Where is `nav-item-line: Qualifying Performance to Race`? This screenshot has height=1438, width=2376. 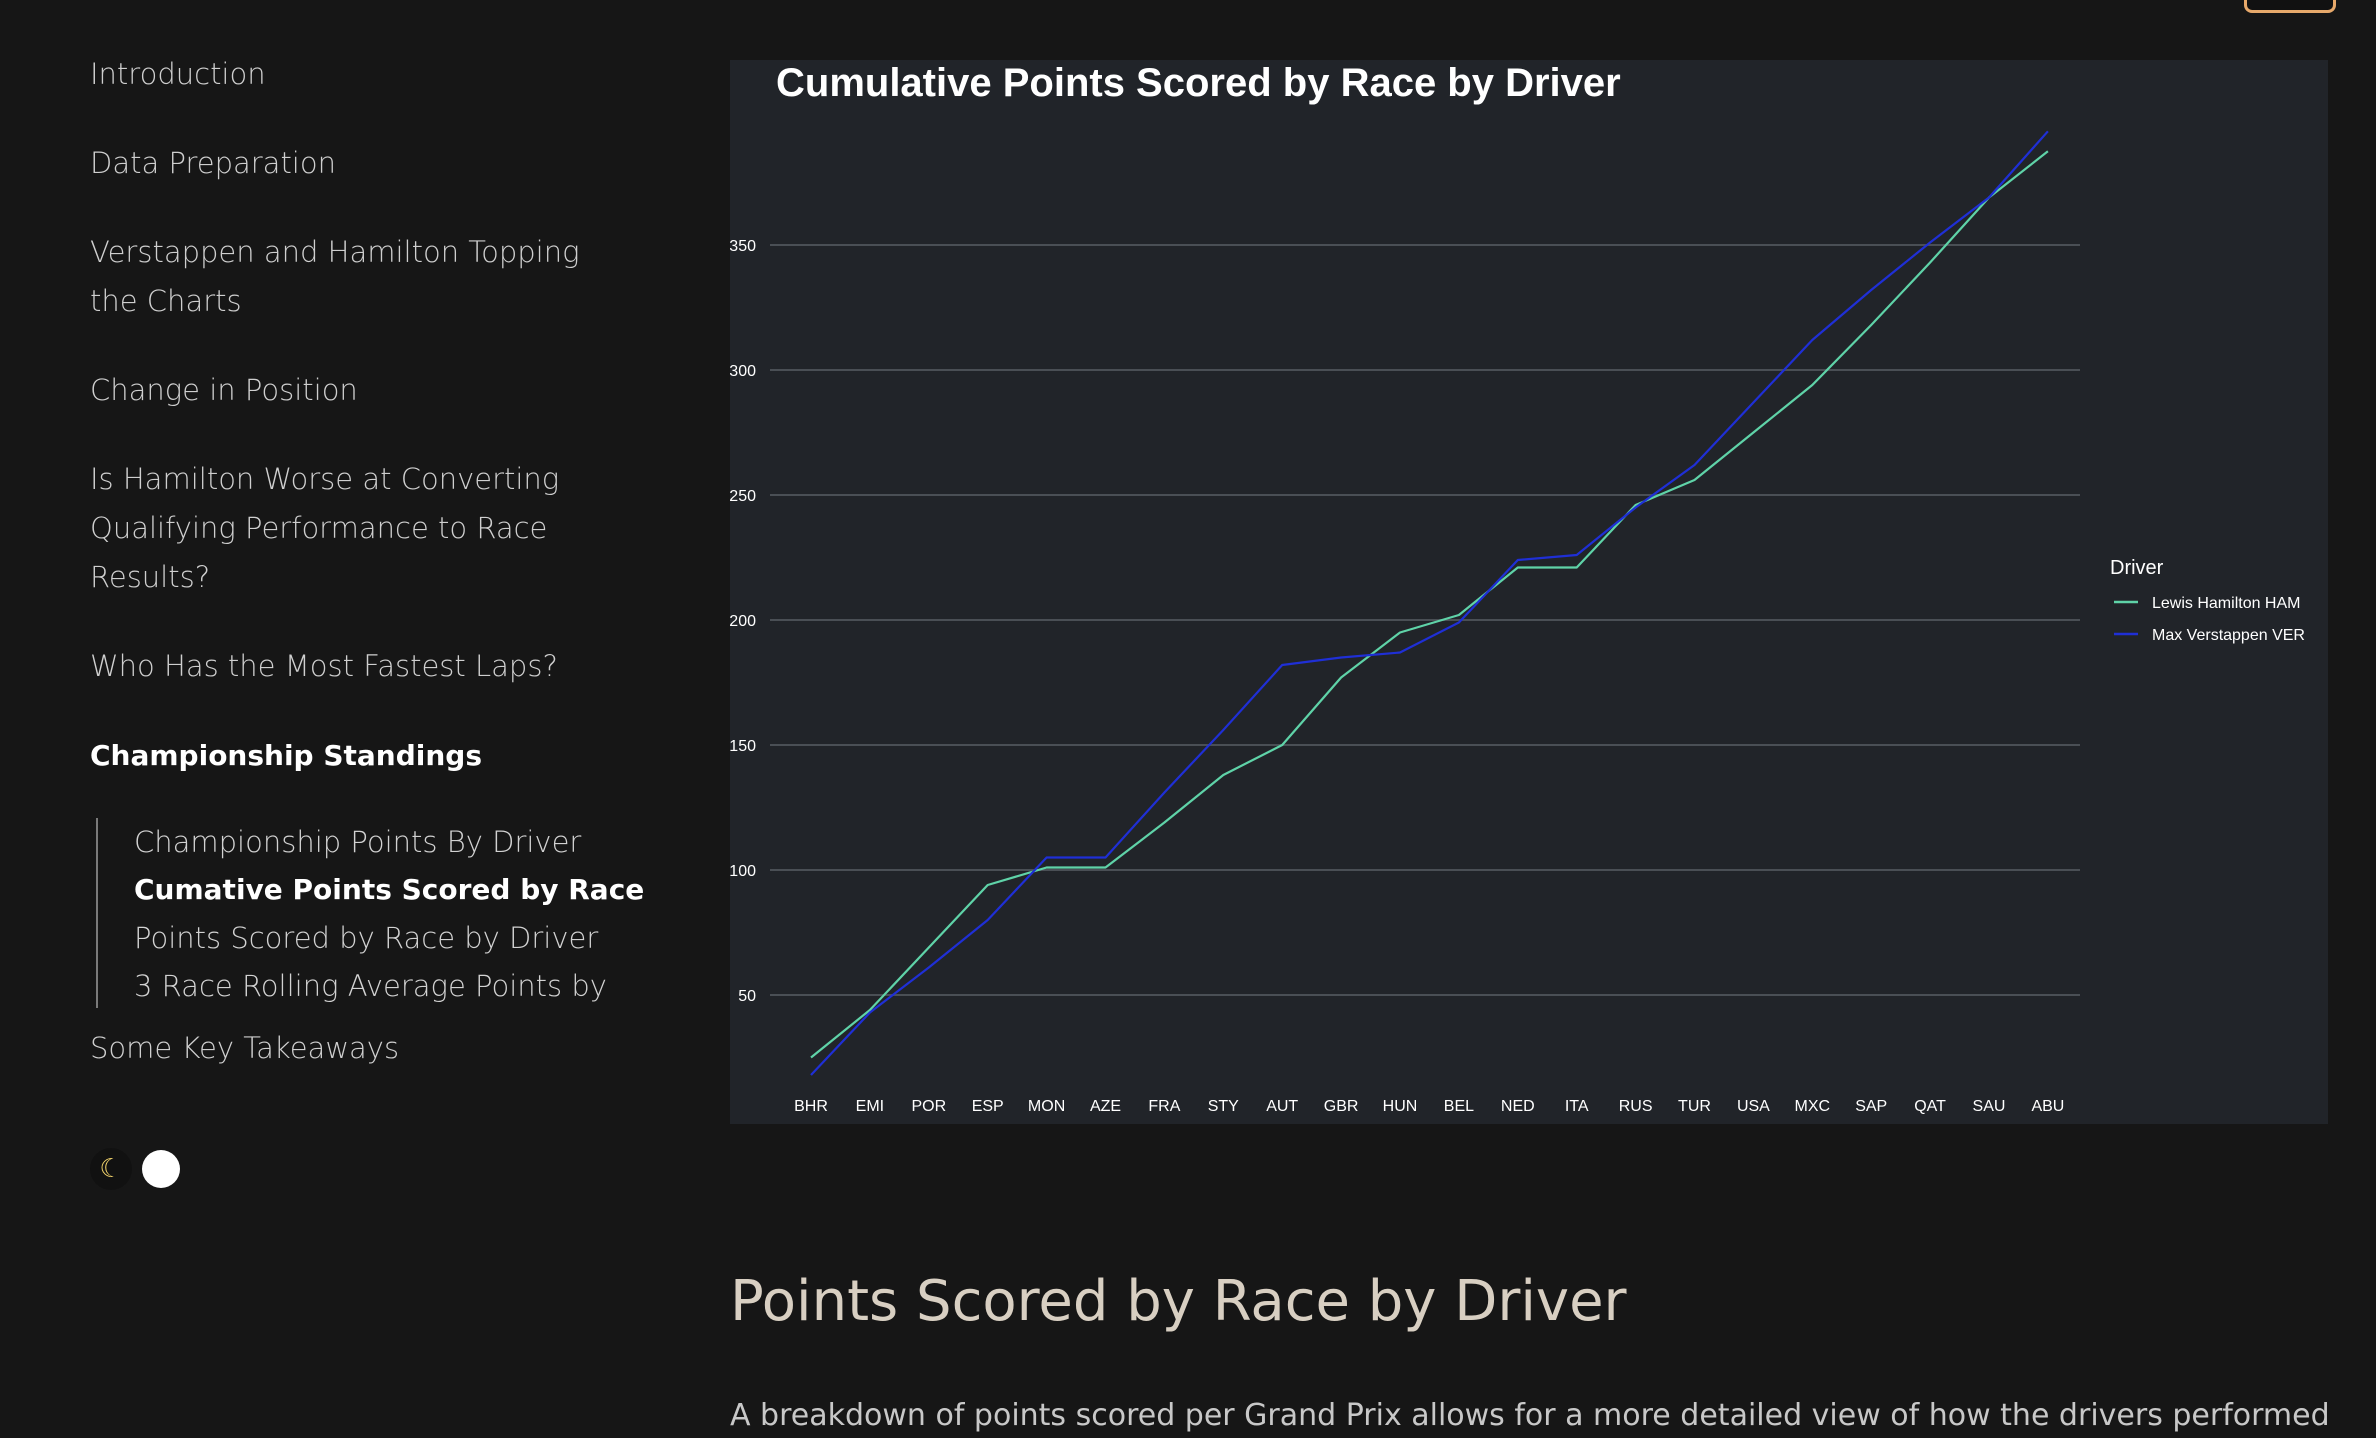
nav-item-line: Qualifying Performance to Race is located at coordinates (319, 528).